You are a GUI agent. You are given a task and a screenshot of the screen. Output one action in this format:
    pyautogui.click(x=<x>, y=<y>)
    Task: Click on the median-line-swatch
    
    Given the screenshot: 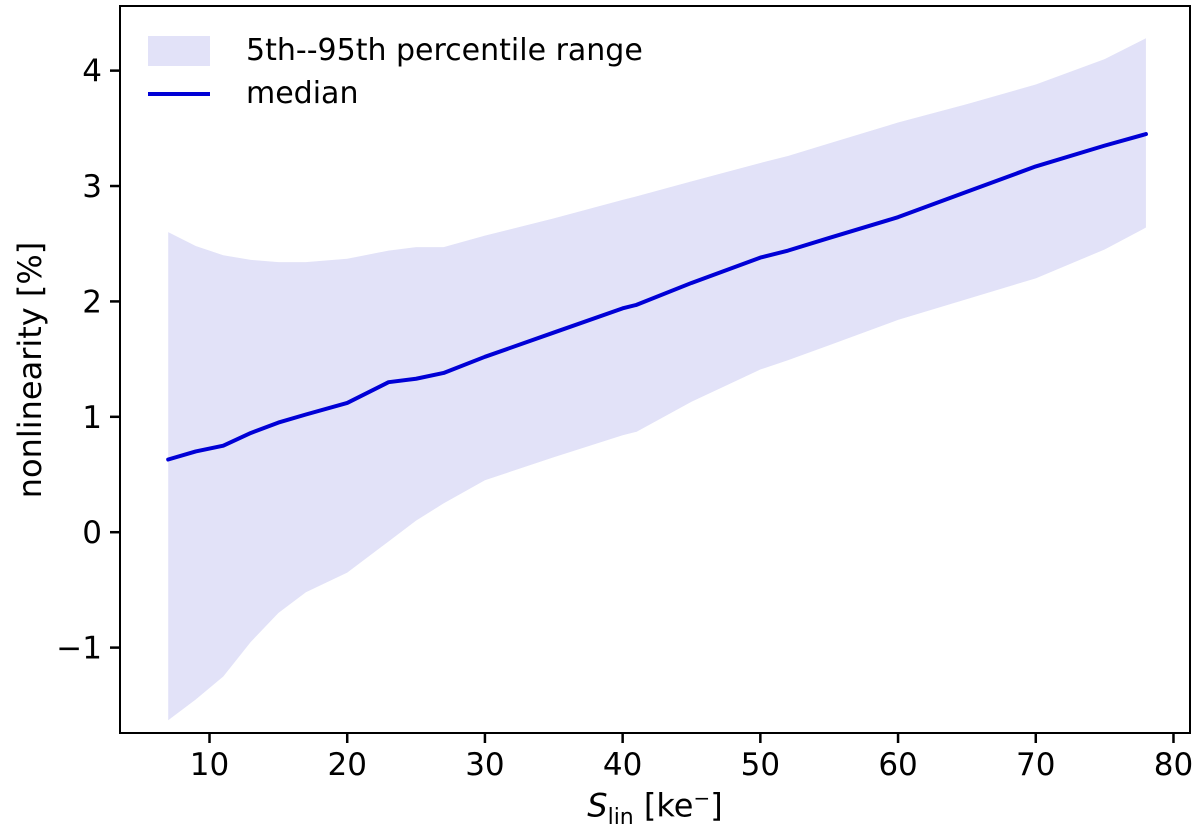 What is the action you would take?
    pyautogui.click(x=179, y=94)
    